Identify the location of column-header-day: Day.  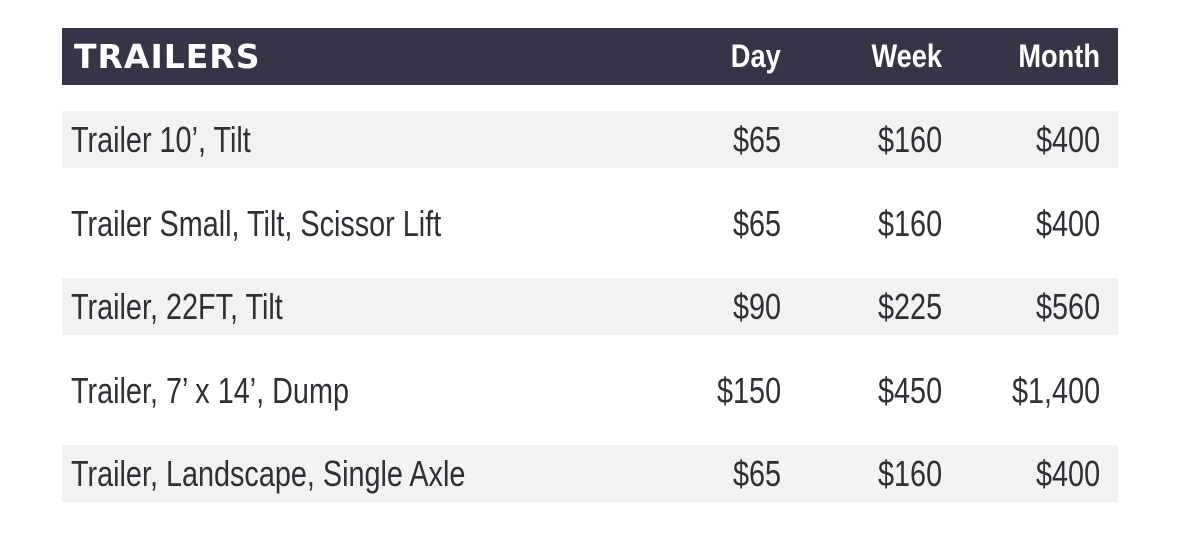
(756, 56).